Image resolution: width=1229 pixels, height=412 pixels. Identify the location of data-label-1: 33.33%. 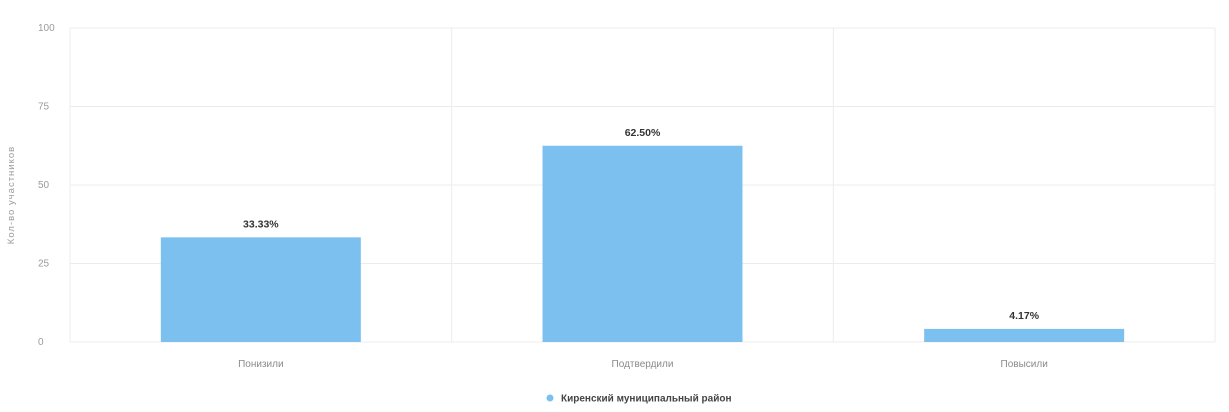
(261, 224).